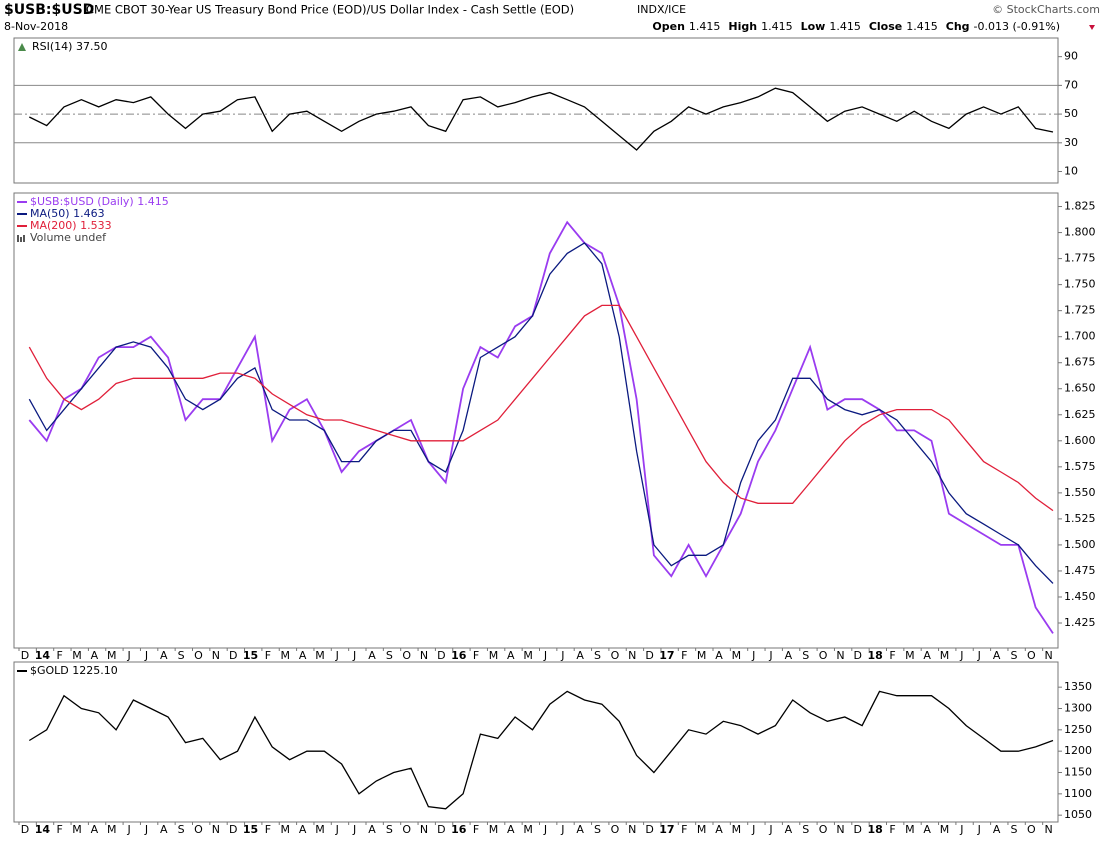 The height and width of the screenshot is (844, 1108). Describe the element at coordinates (1080, 518) in the screenshot. I see `y-tick-label: 1.525` at that location.